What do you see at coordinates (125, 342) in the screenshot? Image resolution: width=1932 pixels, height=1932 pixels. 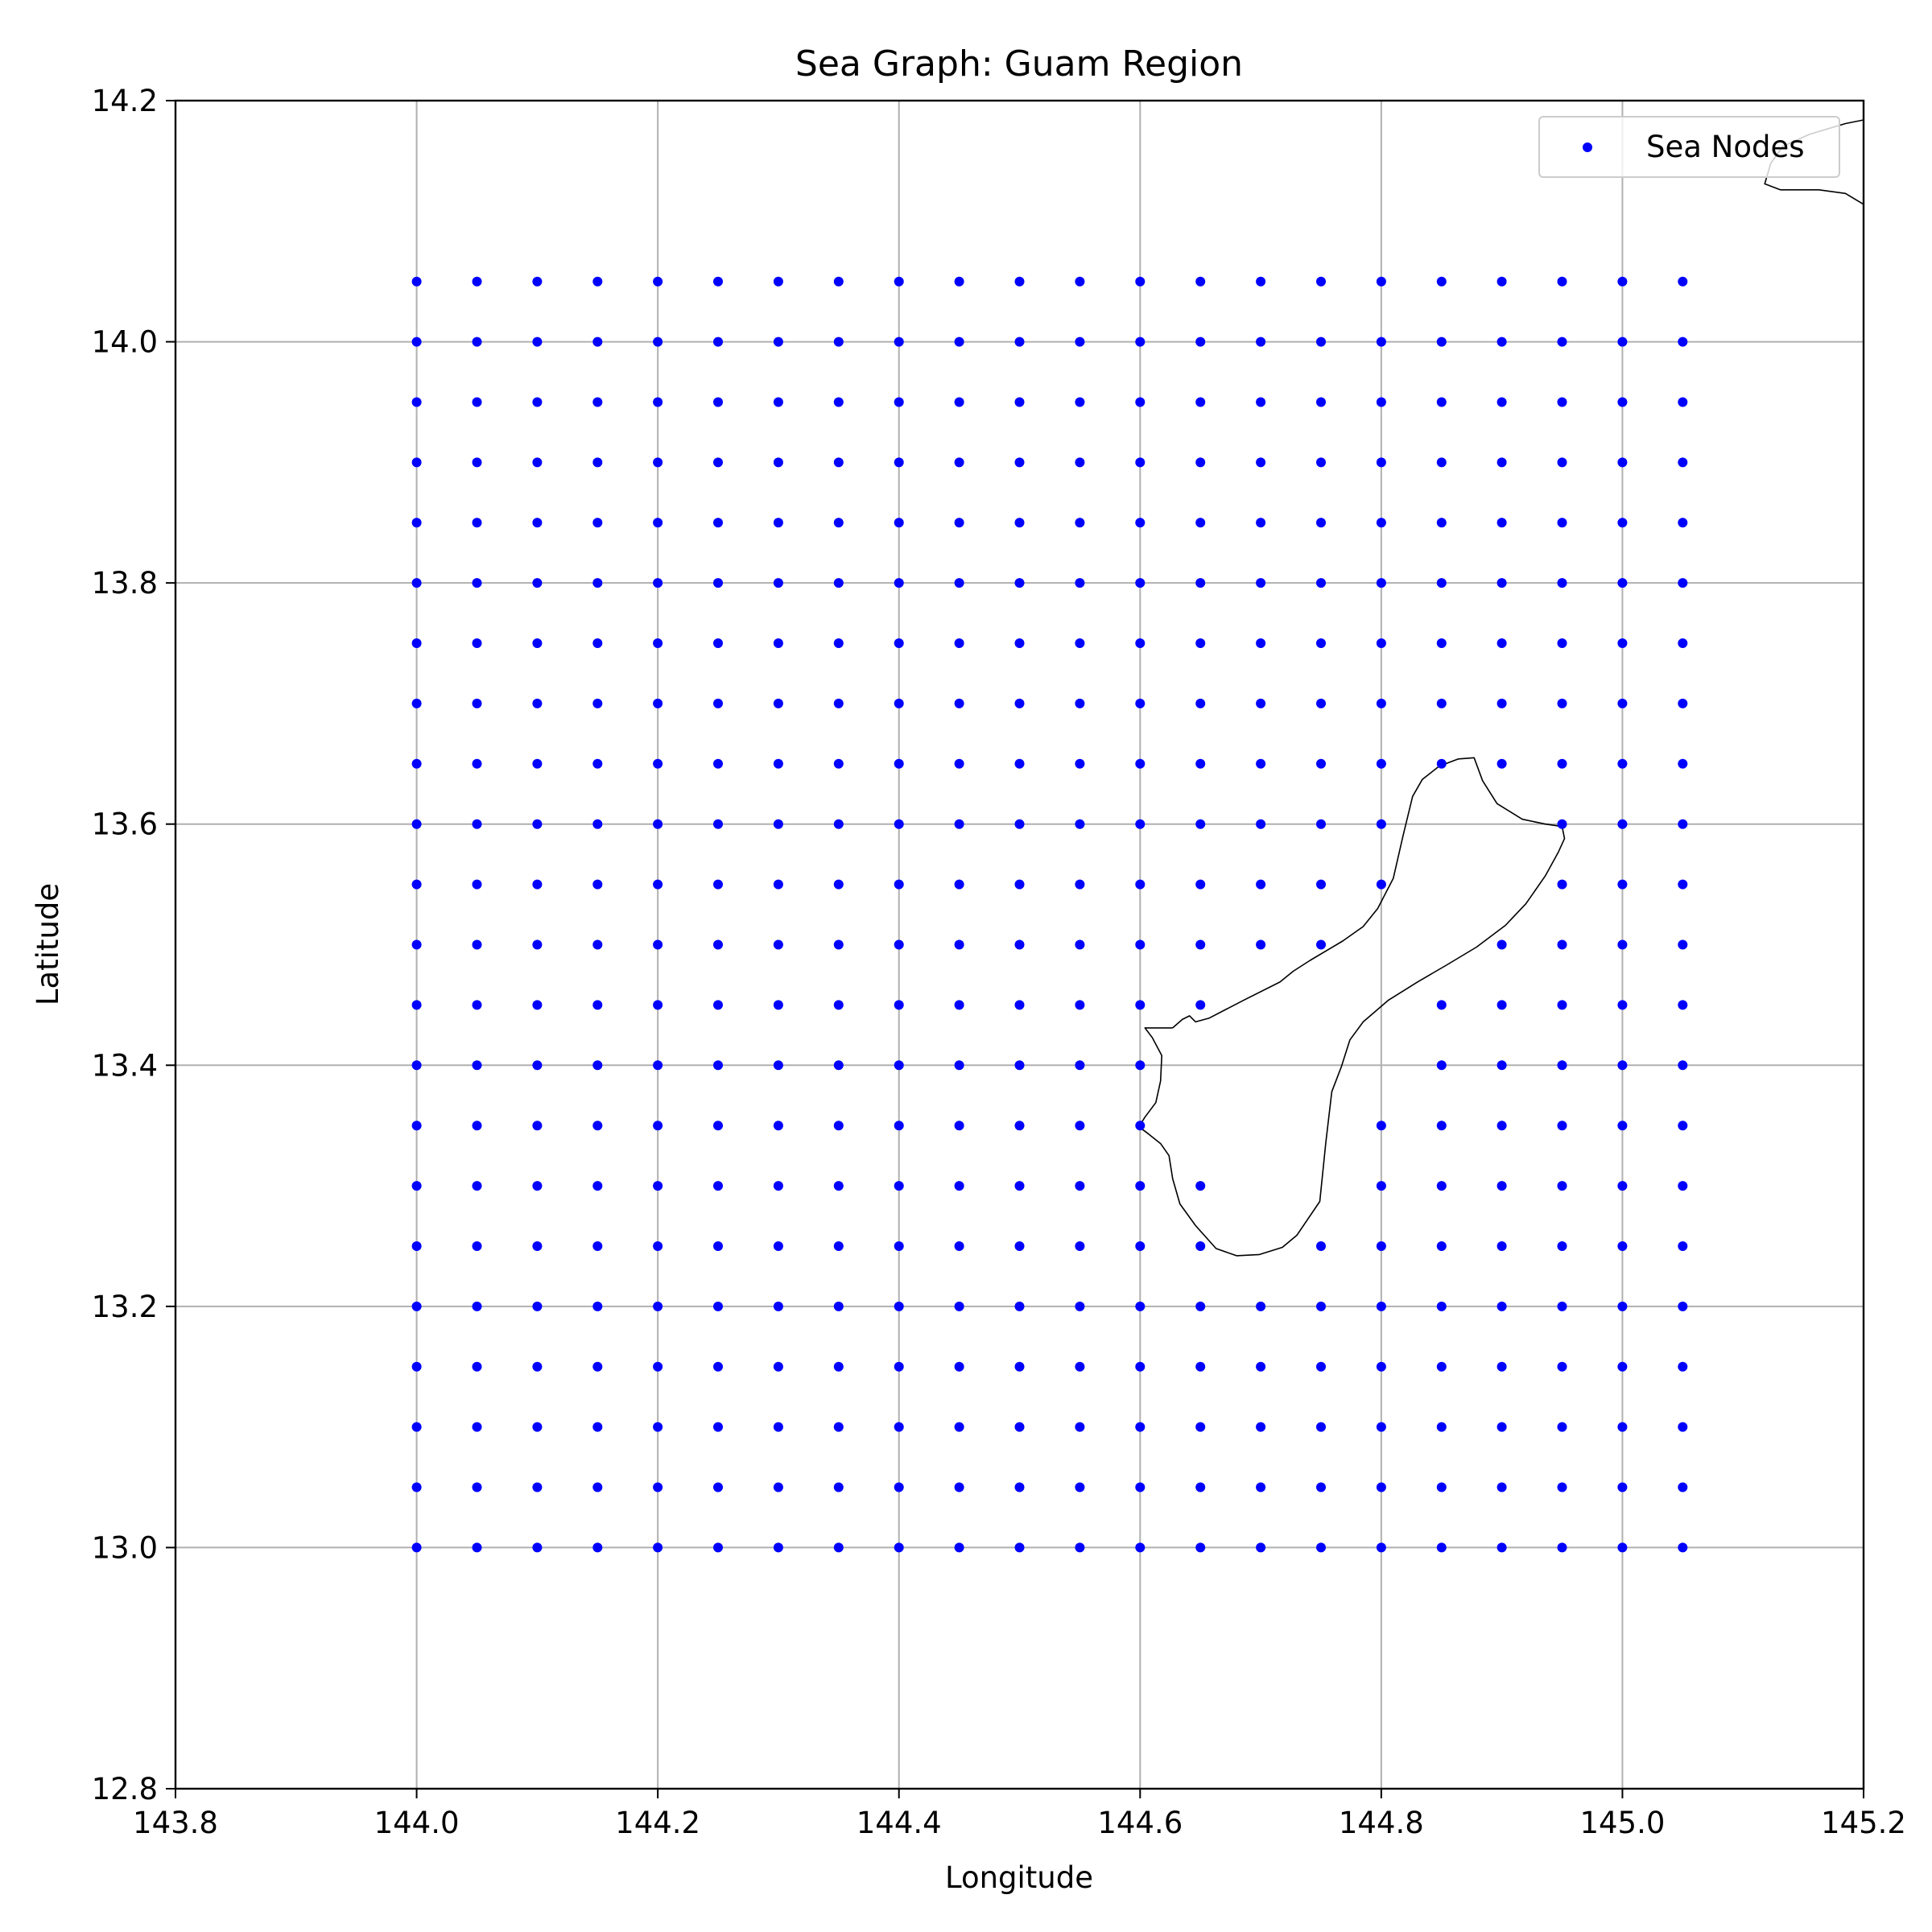 I see `y-tick-label: 14.0` at bounding box center [125, 342].